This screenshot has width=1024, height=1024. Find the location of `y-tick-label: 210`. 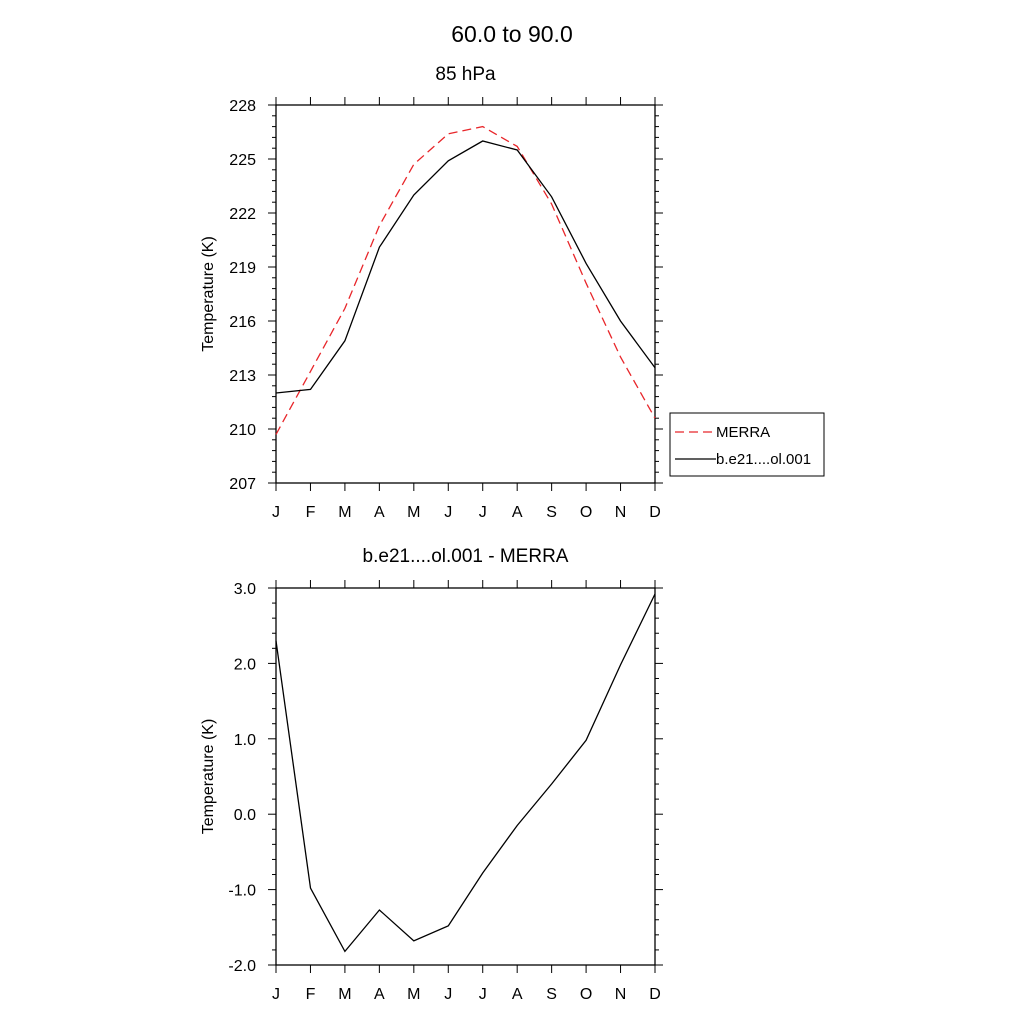

y-tick-label: 210 is located at coordinates (242, 430).